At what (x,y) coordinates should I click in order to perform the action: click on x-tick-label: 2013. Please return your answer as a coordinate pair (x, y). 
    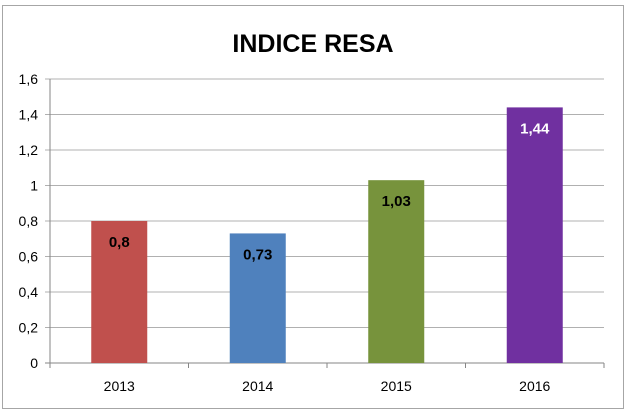
    Looking at the image, I should click on (119, 386).